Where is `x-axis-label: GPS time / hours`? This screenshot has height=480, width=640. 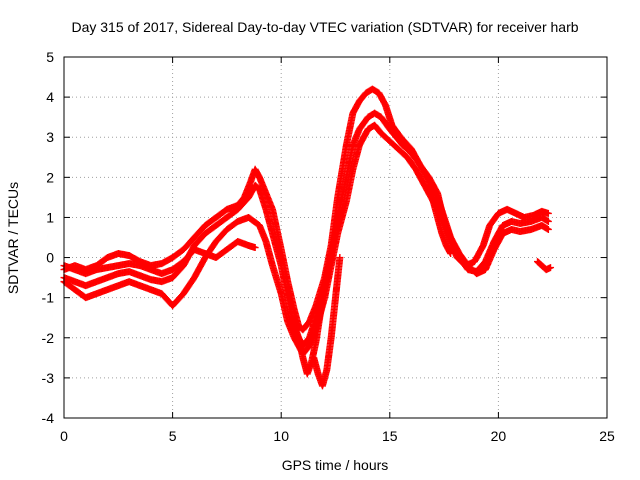 x-axis-label: GPS time / hours is located at coordinates (335, 465).